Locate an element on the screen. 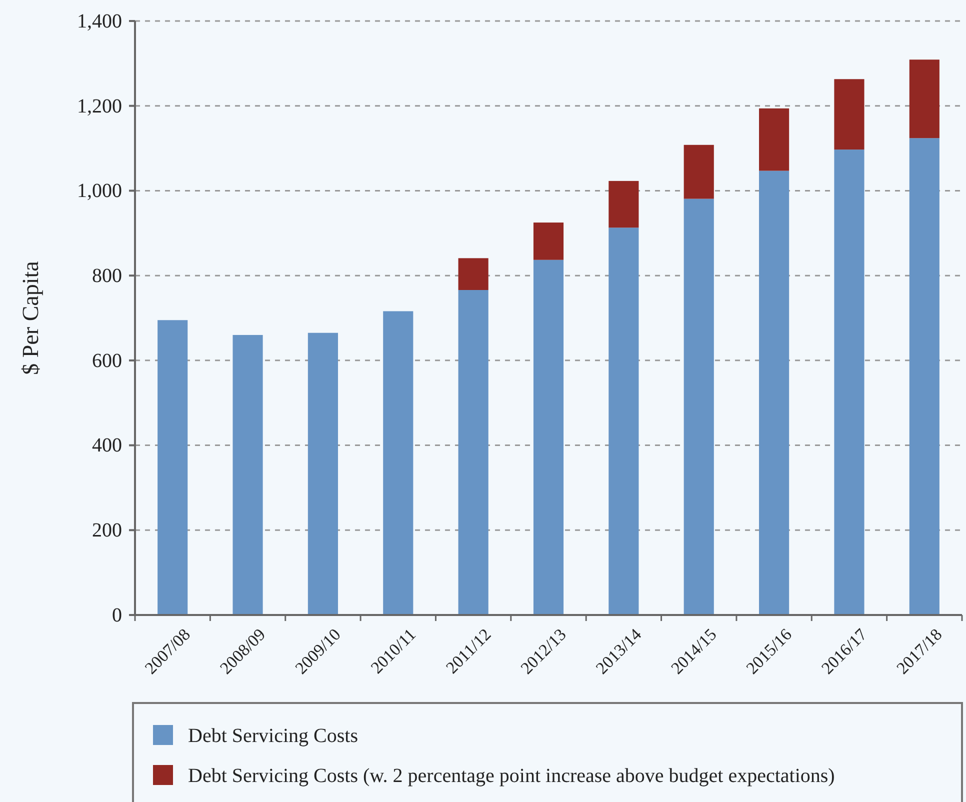 The image size is (966, 802). y-tick-label: 400 is located at coordinates (107, 445).